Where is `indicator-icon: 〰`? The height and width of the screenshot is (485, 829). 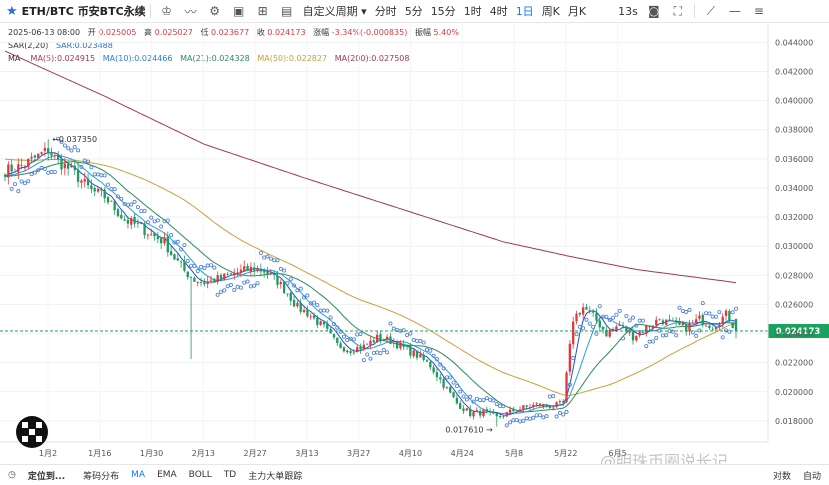
indicator-icon: 〰 is located at coordinates (190, 11).